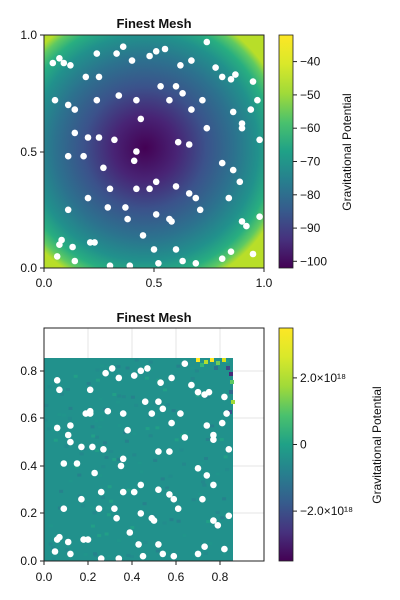 The image size is (400, 600). What do you see at coordinates (154, 283) in the screenshot?
I see `chart-1-x-tick: 0.5` at bounding box center [154, 283].